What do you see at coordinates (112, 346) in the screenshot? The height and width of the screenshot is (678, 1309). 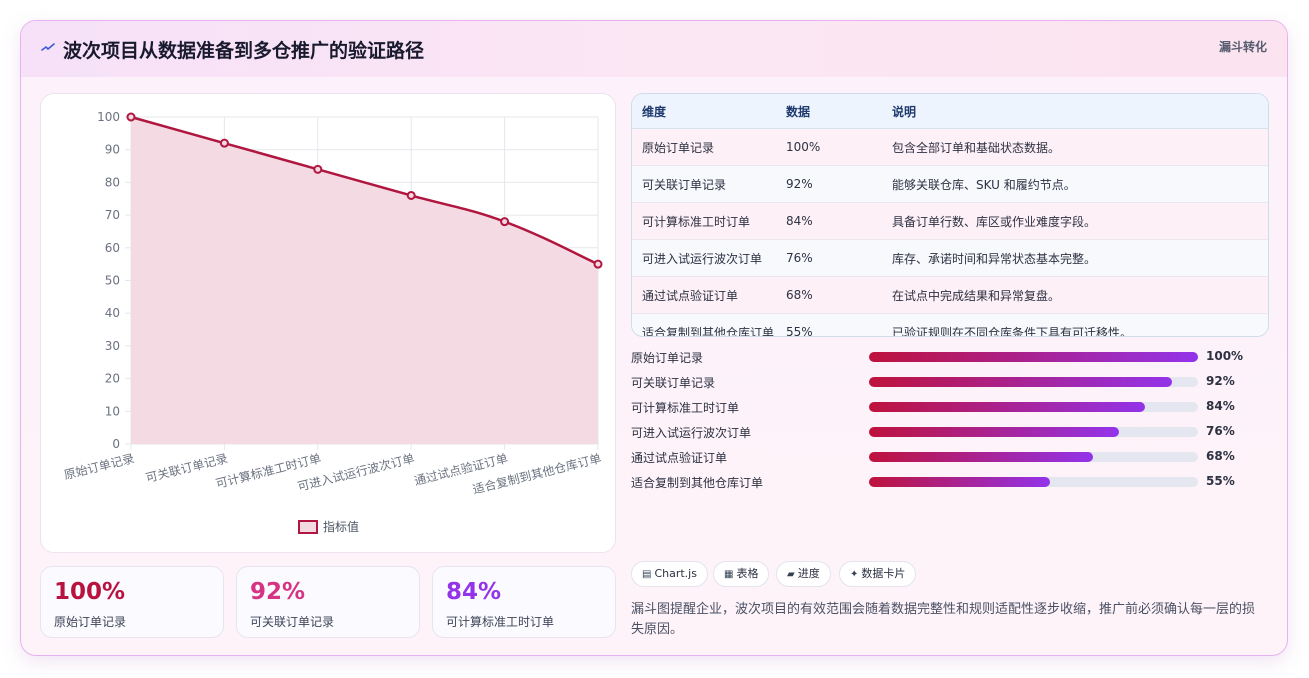 I see `y-tick-label: 30` at bounding box center [112, 346].